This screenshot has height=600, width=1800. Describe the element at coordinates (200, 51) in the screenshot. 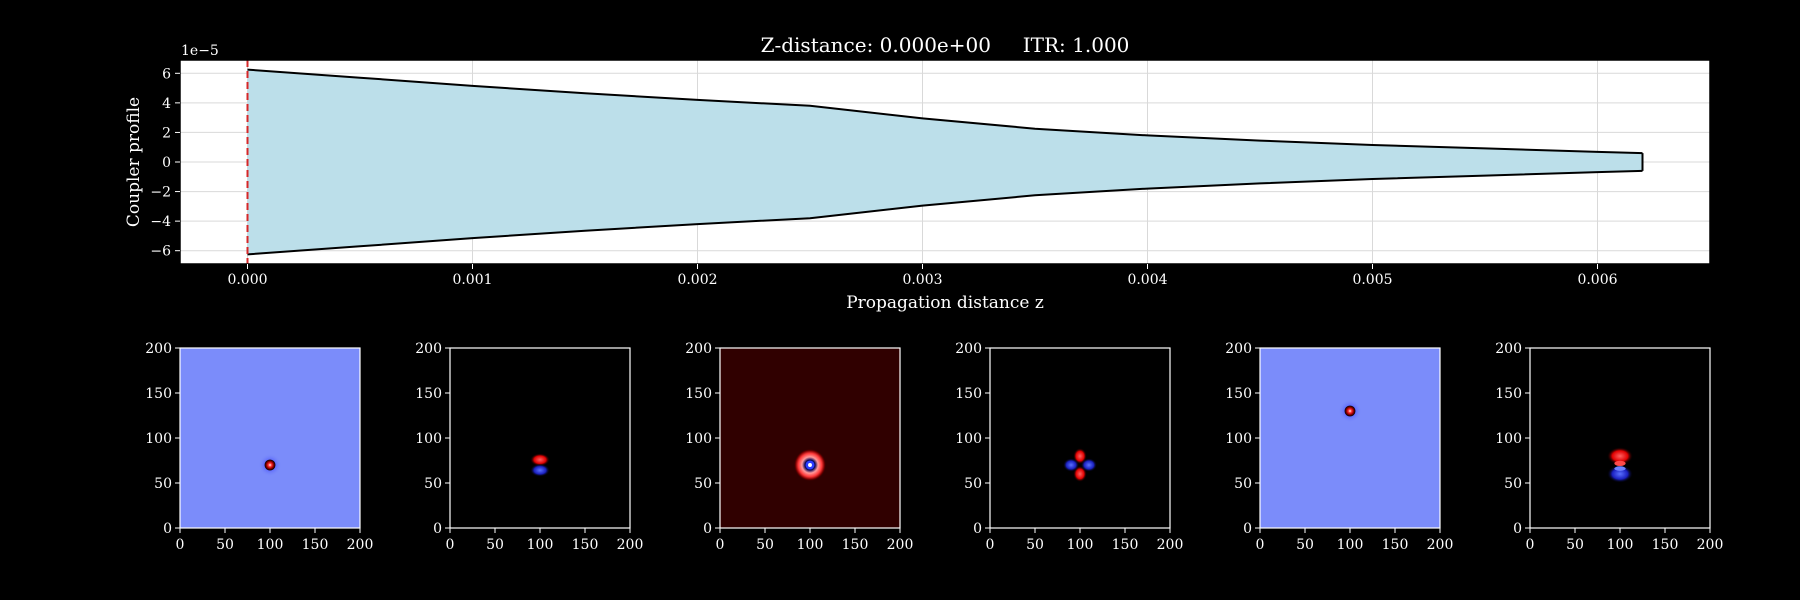

I see `y-scale-label: 1e−5` at that location.